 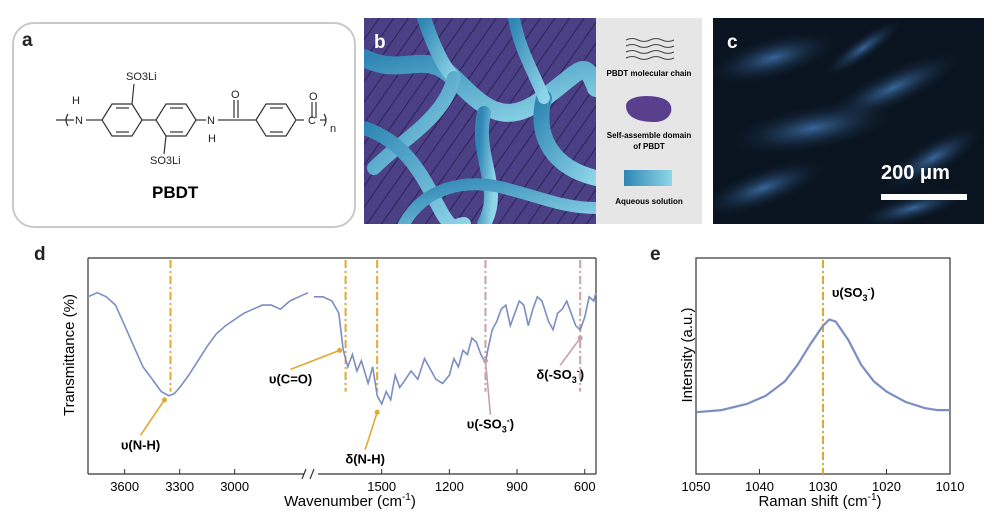 What do you see at coordinates (924, 197) in the screenshot?
I see `scale-bar` at bounding box center [924, 197].